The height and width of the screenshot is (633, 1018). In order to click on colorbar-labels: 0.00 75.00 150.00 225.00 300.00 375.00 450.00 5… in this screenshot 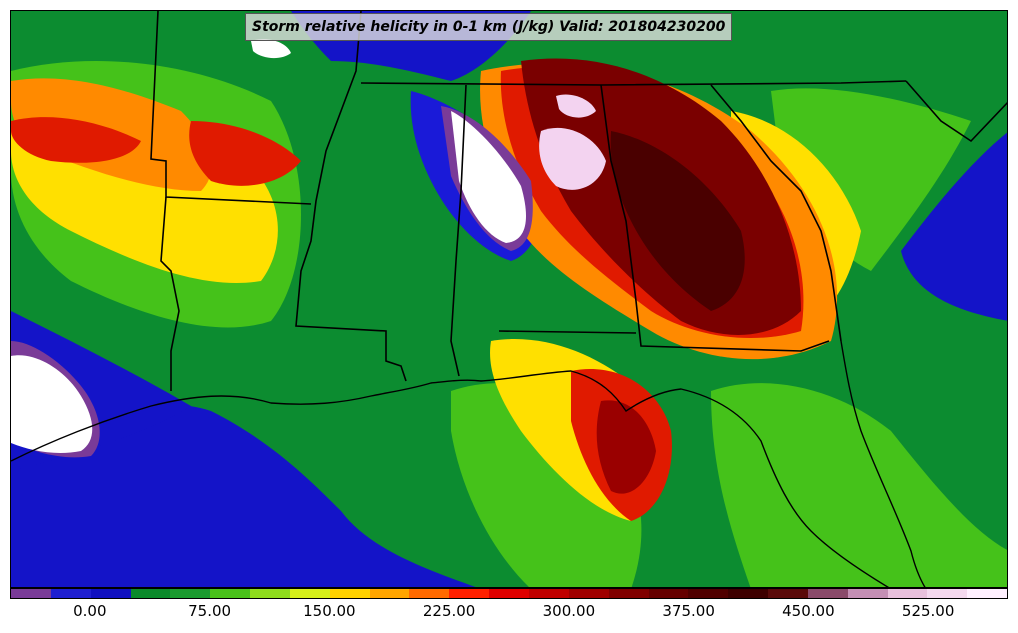, I will do `click(509, 614)`.